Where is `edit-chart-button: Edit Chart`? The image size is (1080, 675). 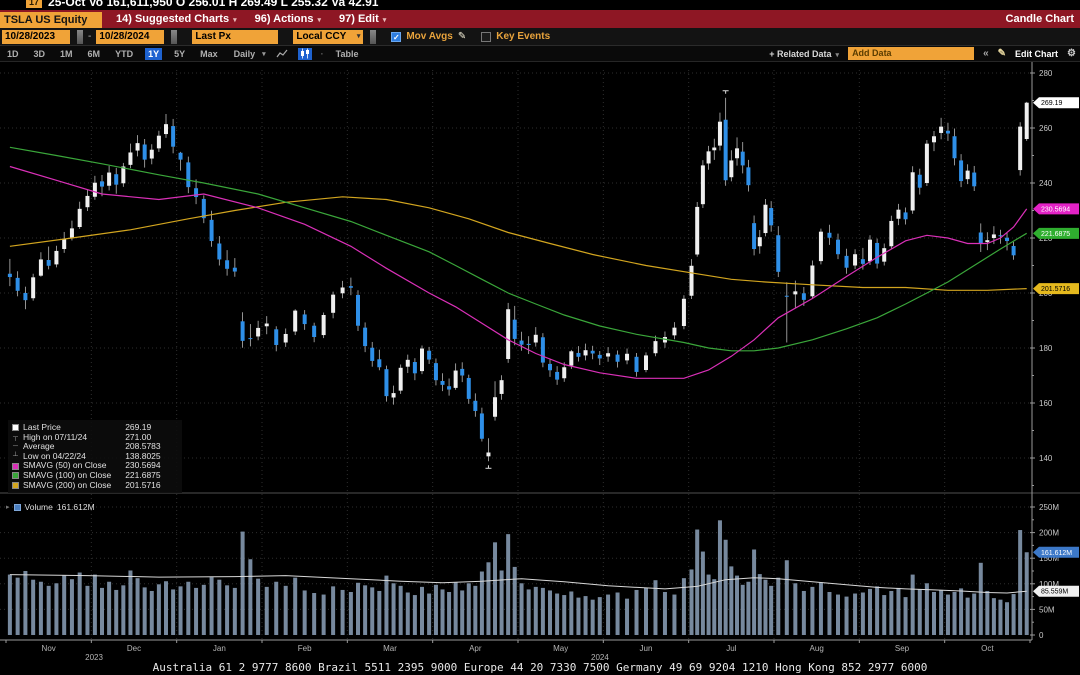 edit-chart-button: Edit Chart is located at coordinates (1037, 53).